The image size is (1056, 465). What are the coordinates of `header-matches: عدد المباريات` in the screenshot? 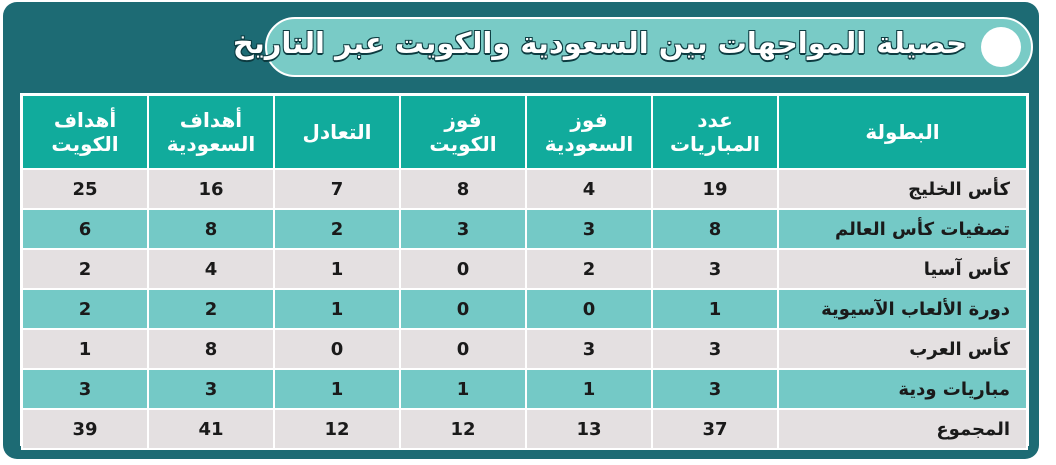 It's located at (715, 132).